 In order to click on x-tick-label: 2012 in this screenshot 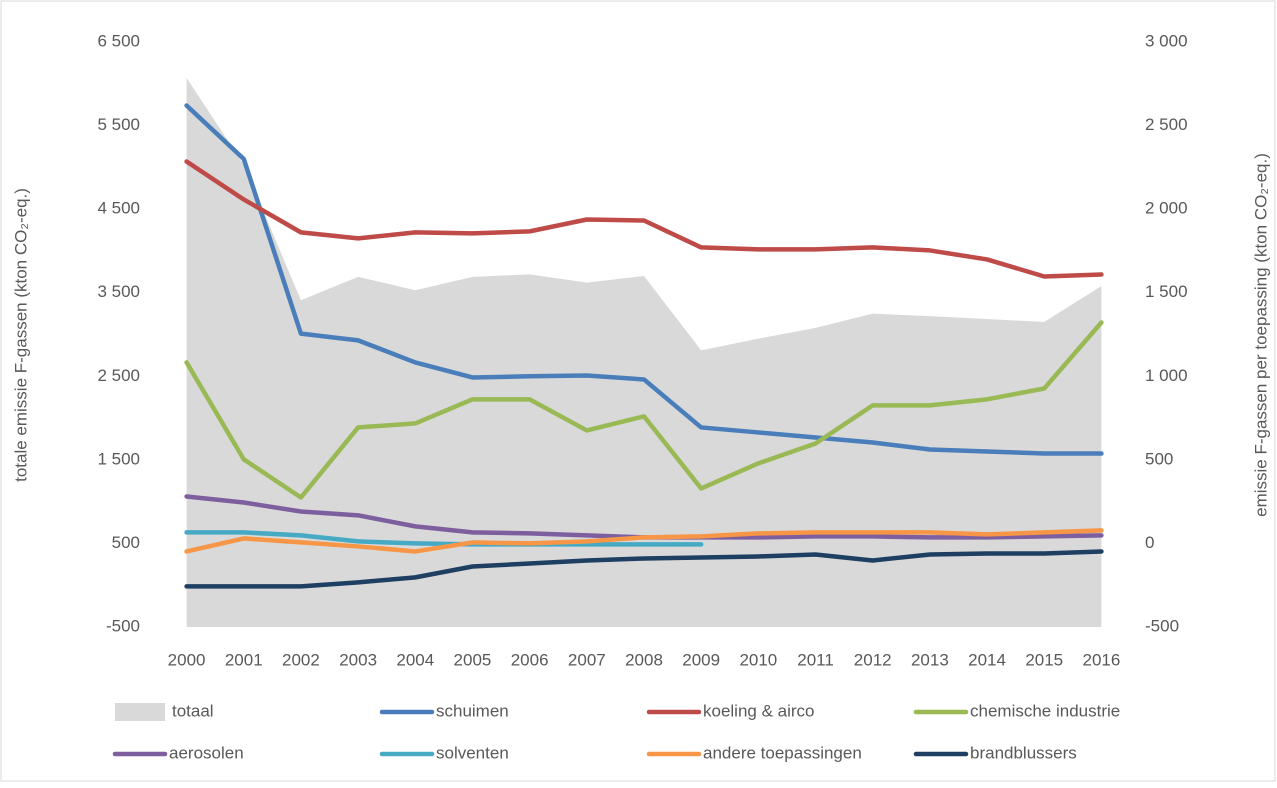, I will do `click(873, 659)`.